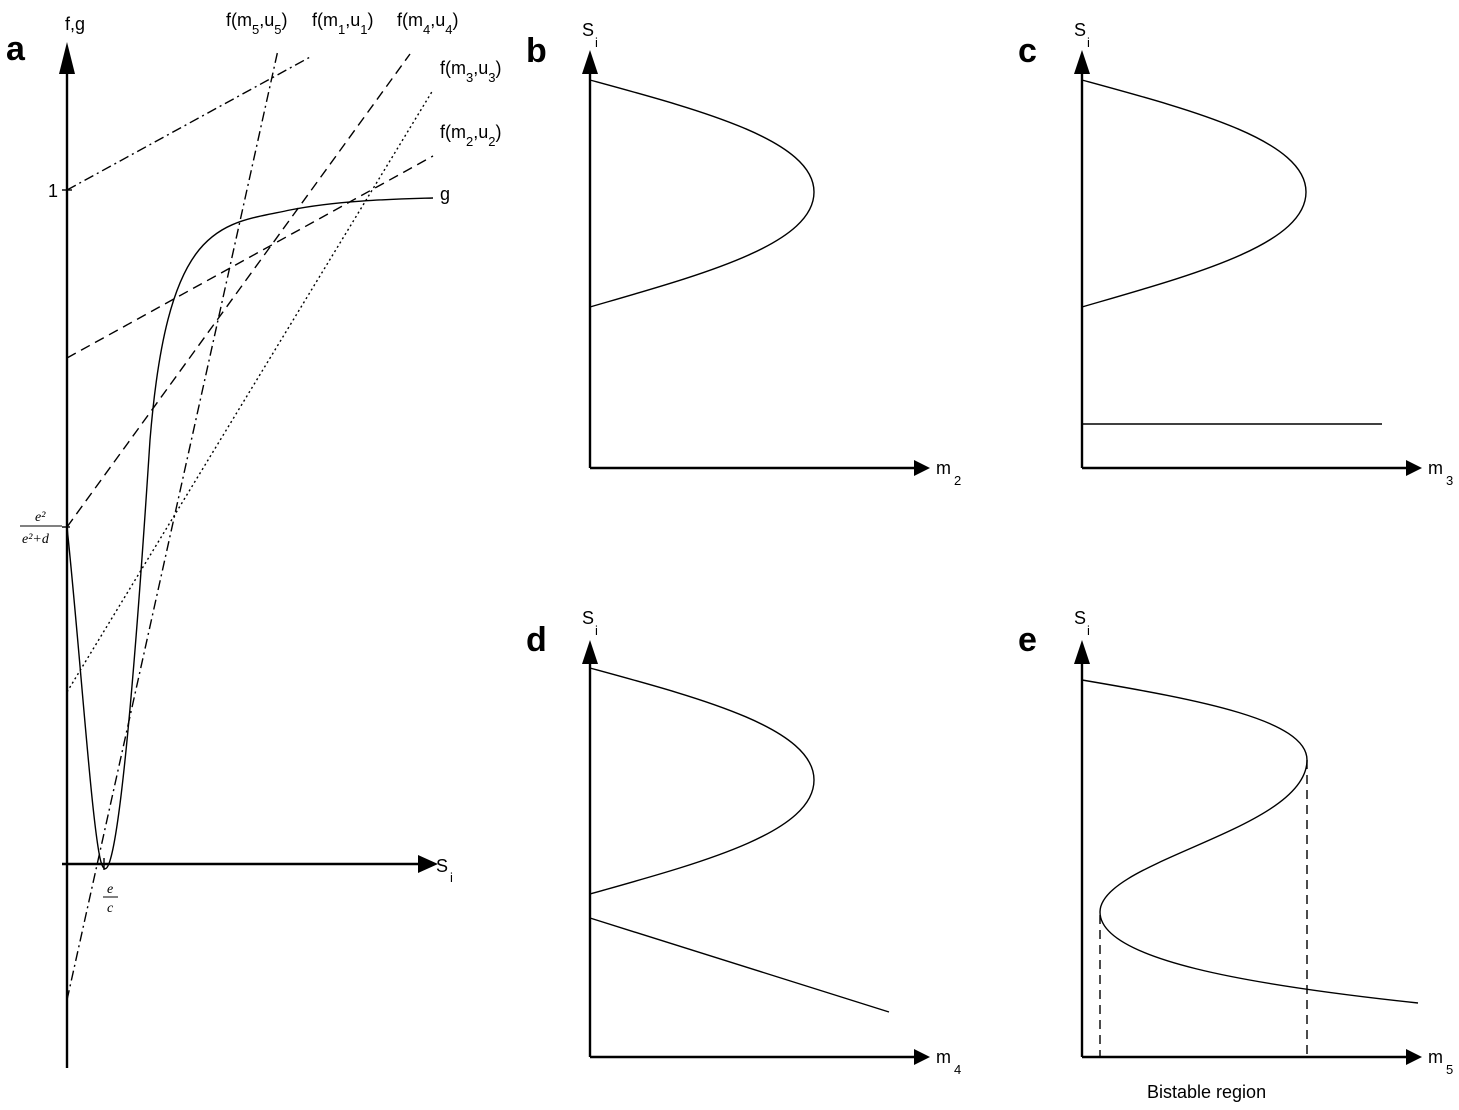 The width and height of the screenshot is (1459, 1110). I want to click on lbl-m2-s1: 2, so click(469, 141).